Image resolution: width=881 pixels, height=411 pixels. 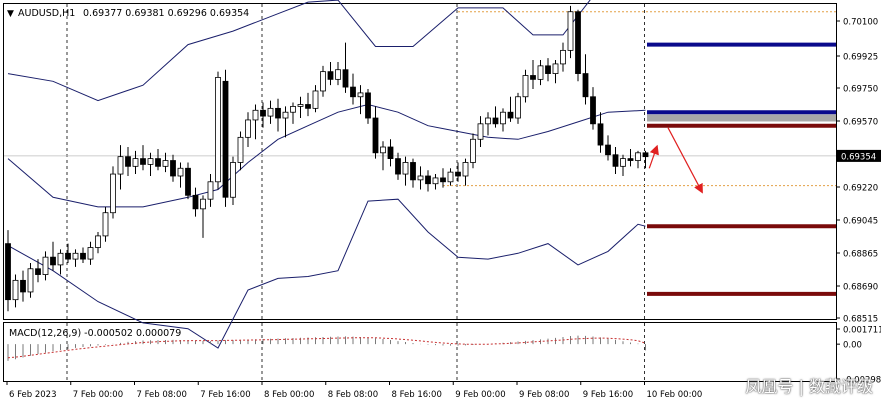 What do you see at coordinates (860, 23) in the screenshot?
I see `price-tick-label: 0.70100` at bounding box center [860, 23].